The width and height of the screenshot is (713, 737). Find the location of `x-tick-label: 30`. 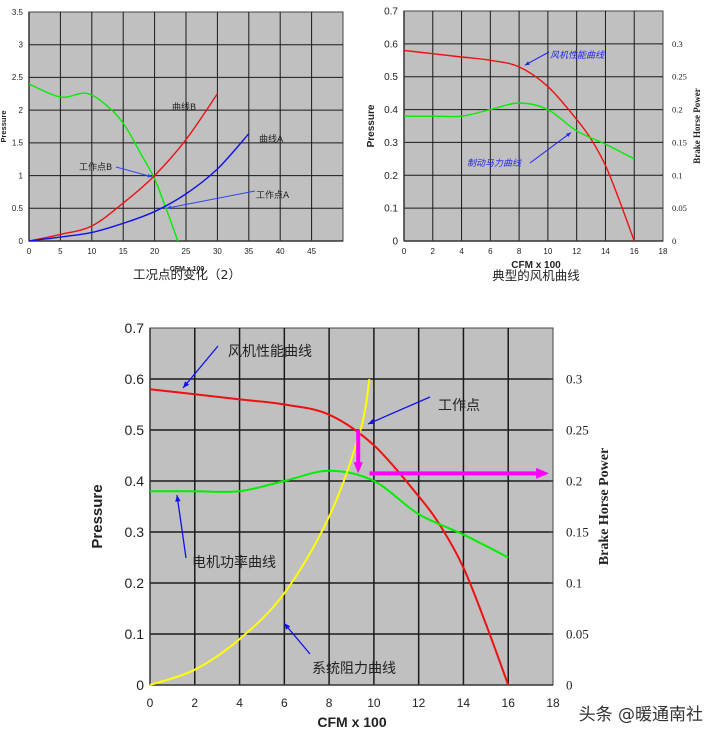

x-tick-label: 30 is located at coordinates (217, 251).